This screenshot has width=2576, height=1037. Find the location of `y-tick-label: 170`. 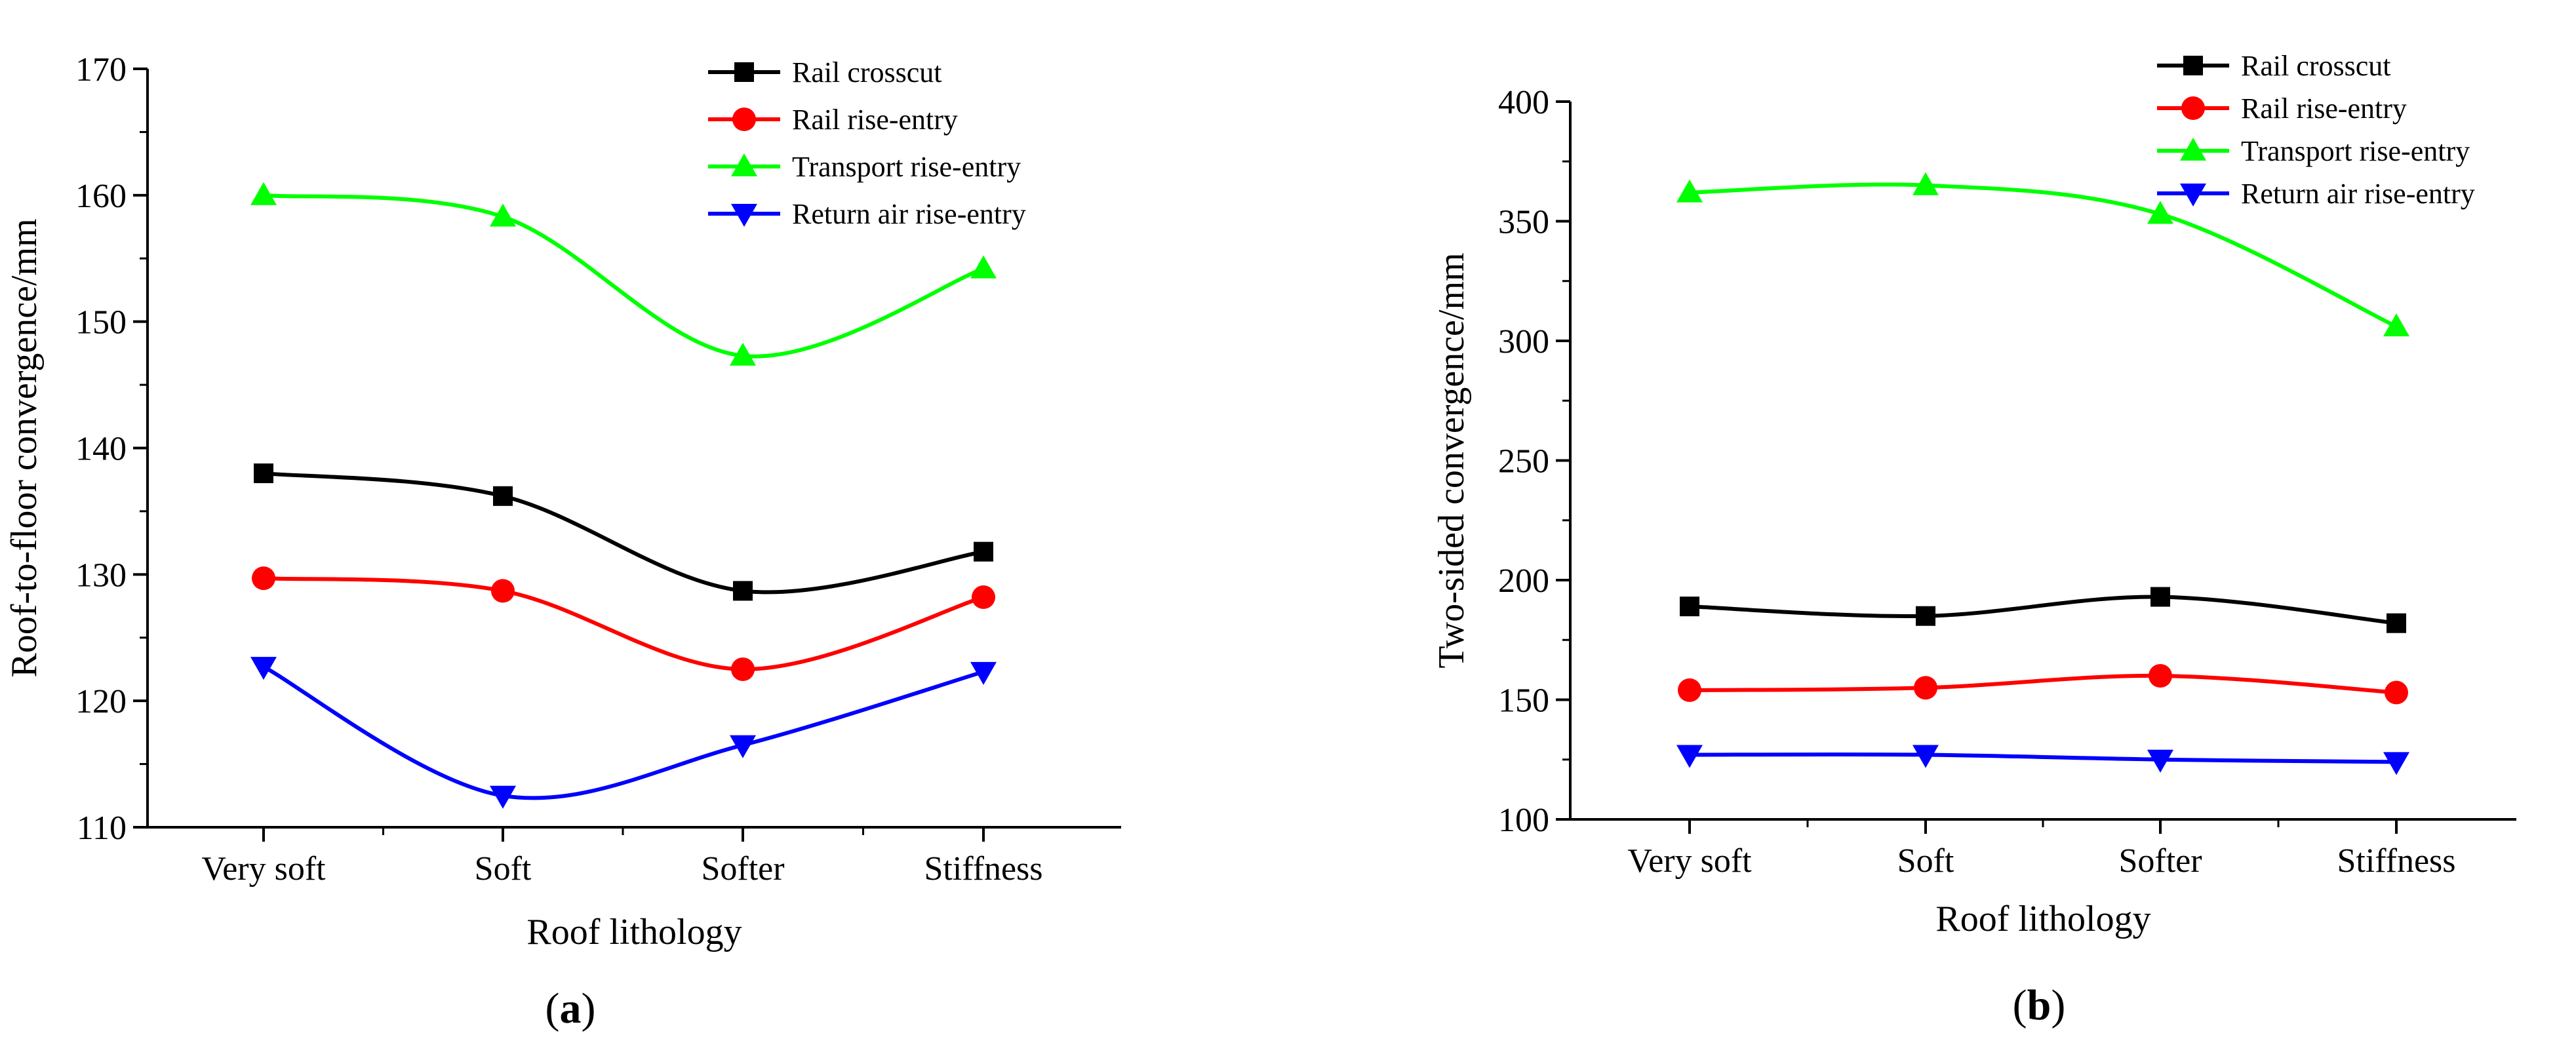

y-tick-label: 170 is located at coordinates (101, 69).